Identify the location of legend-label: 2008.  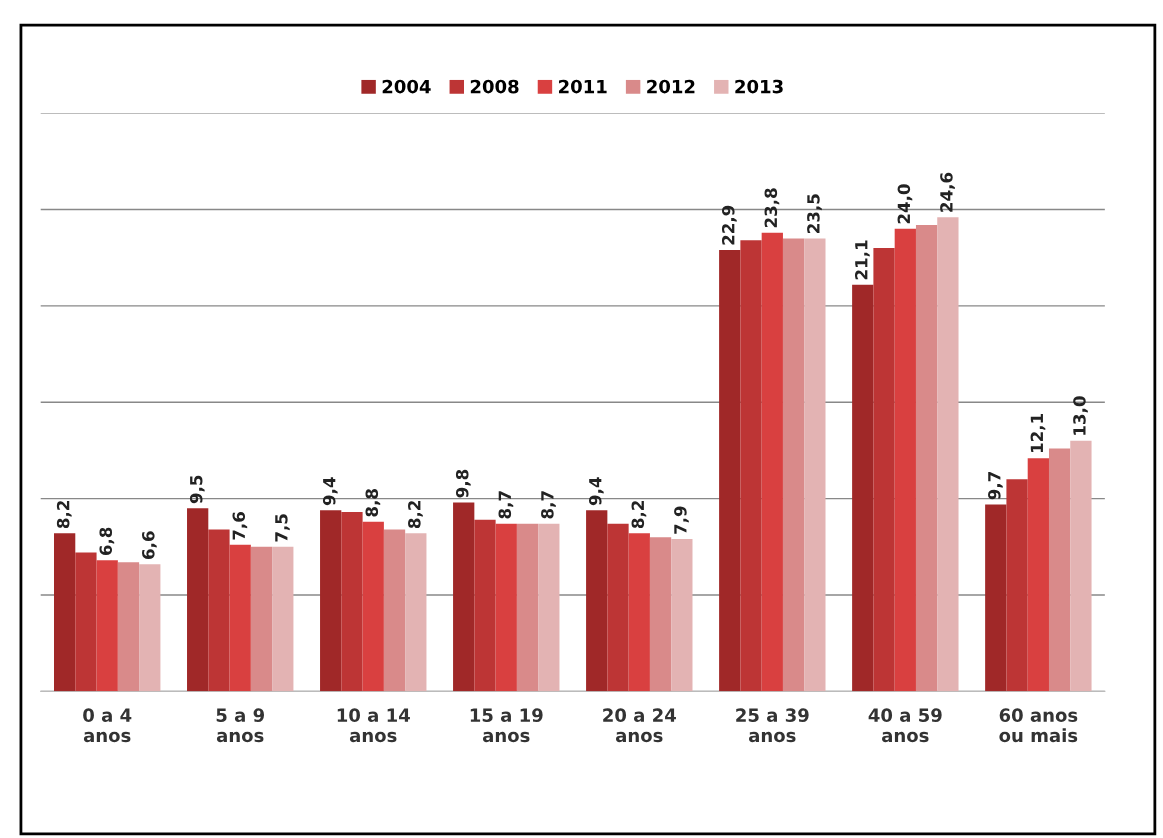
(494, 86).